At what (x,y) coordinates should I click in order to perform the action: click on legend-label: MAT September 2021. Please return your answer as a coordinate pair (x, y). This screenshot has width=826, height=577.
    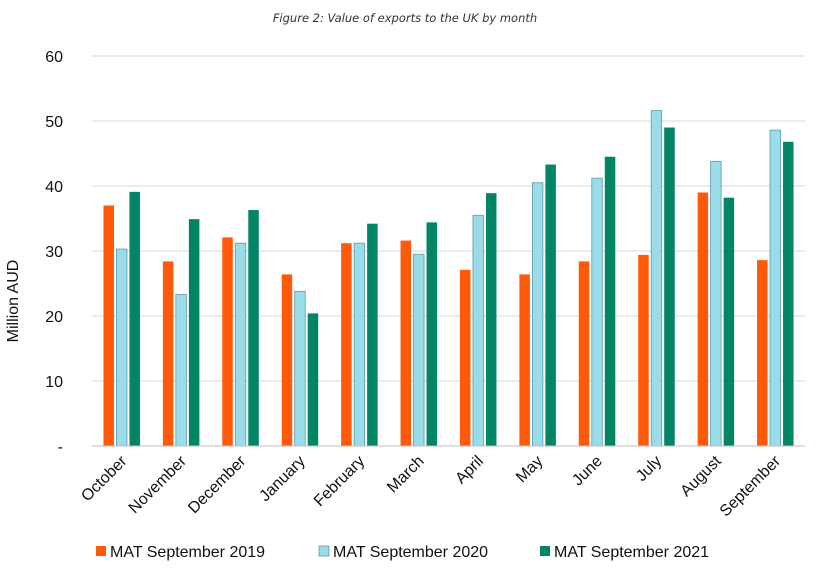
    Looking at the image, I should click on (631, 552).